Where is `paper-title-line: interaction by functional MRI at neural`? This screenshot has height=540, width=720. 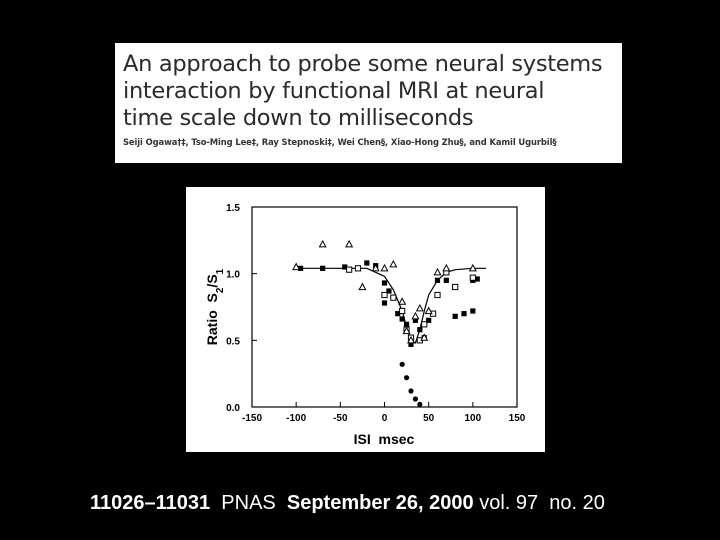 paper-title-line: interaction by functional MRI at neural is located at coordinates (334, 91).